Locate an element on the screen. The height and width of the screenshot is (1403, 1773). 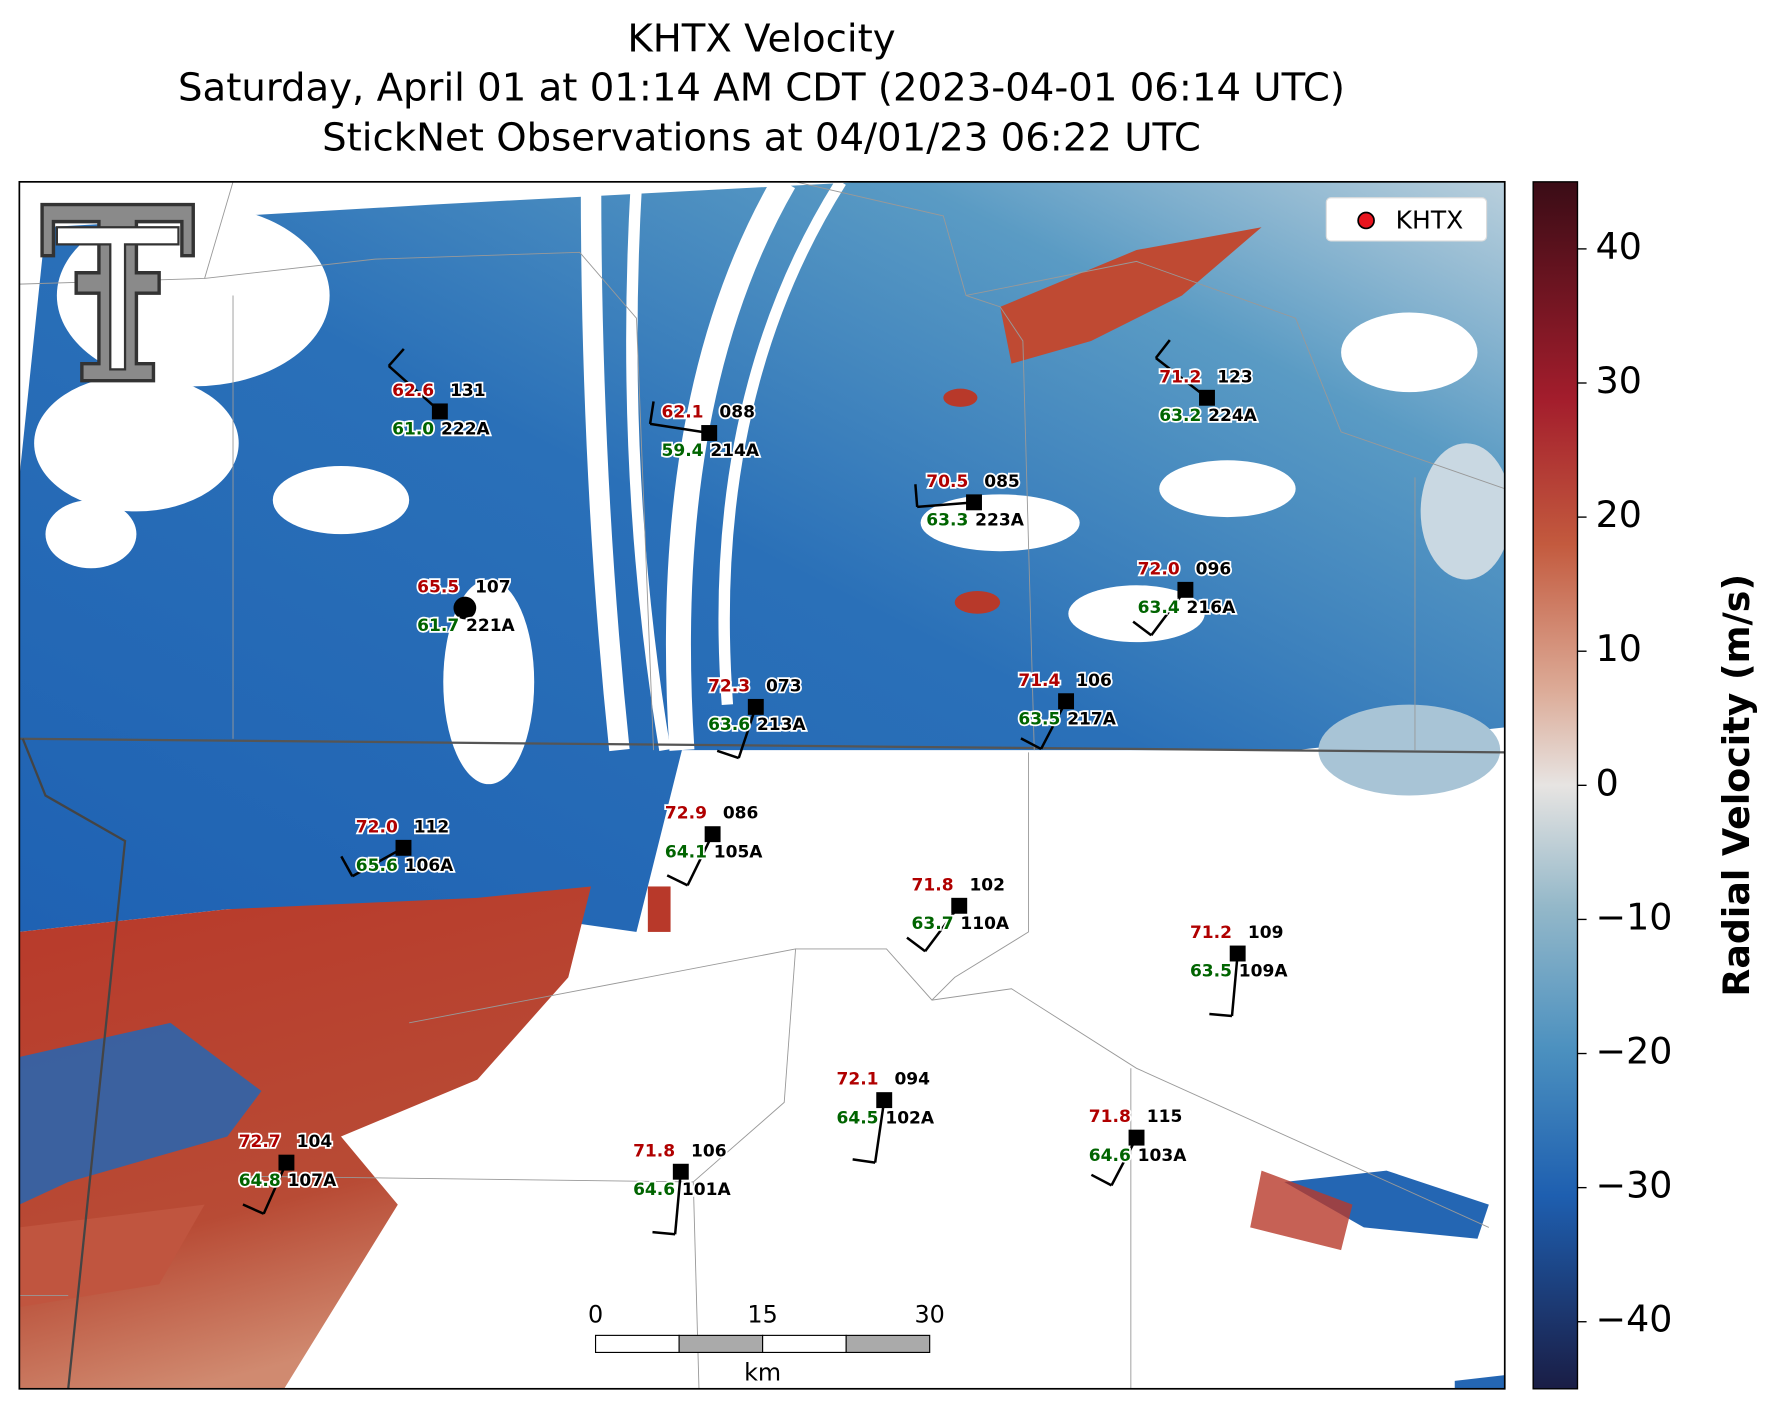
dewpoint: 64.8 is located at coordinates (260, 1181).